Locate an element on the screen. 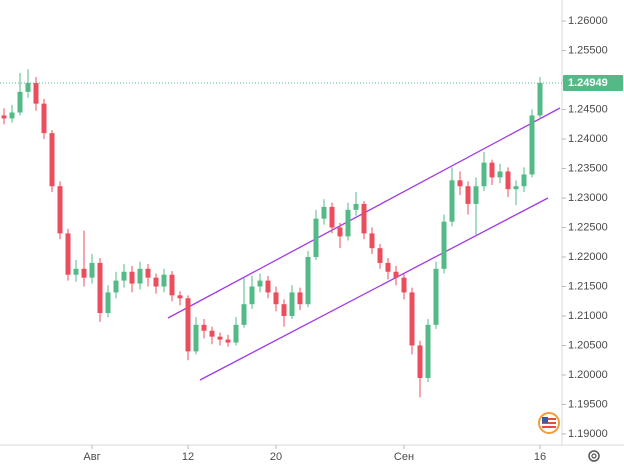 Image resolution: width=624 pixels, height=470 pixels. last-price-box is located at coordinates (593, 83).